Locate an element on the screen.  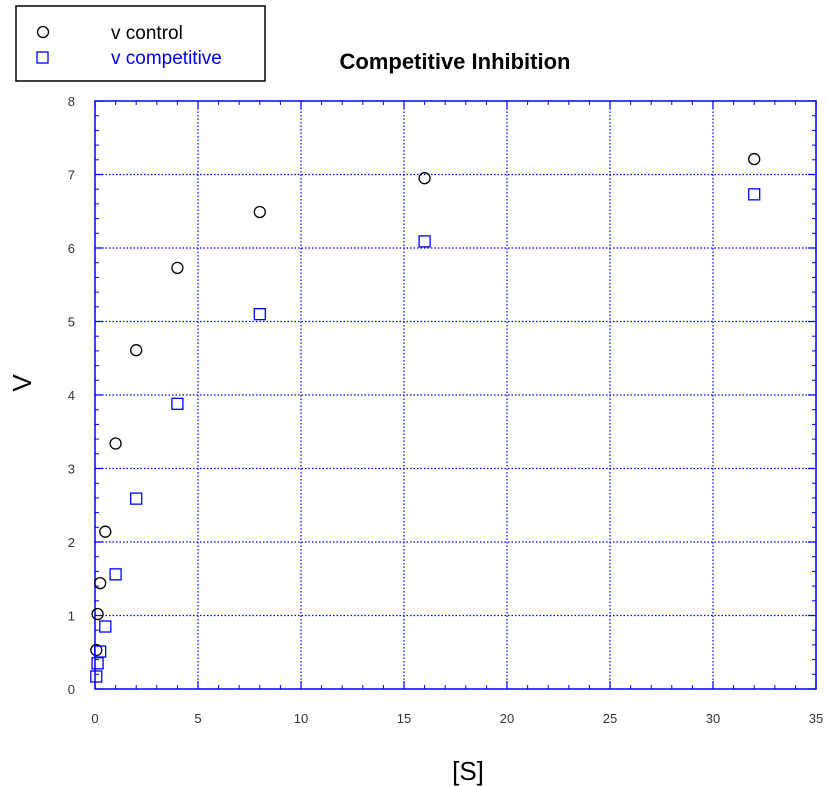
legend-marker-competitive is located at coordinates (42, 57).